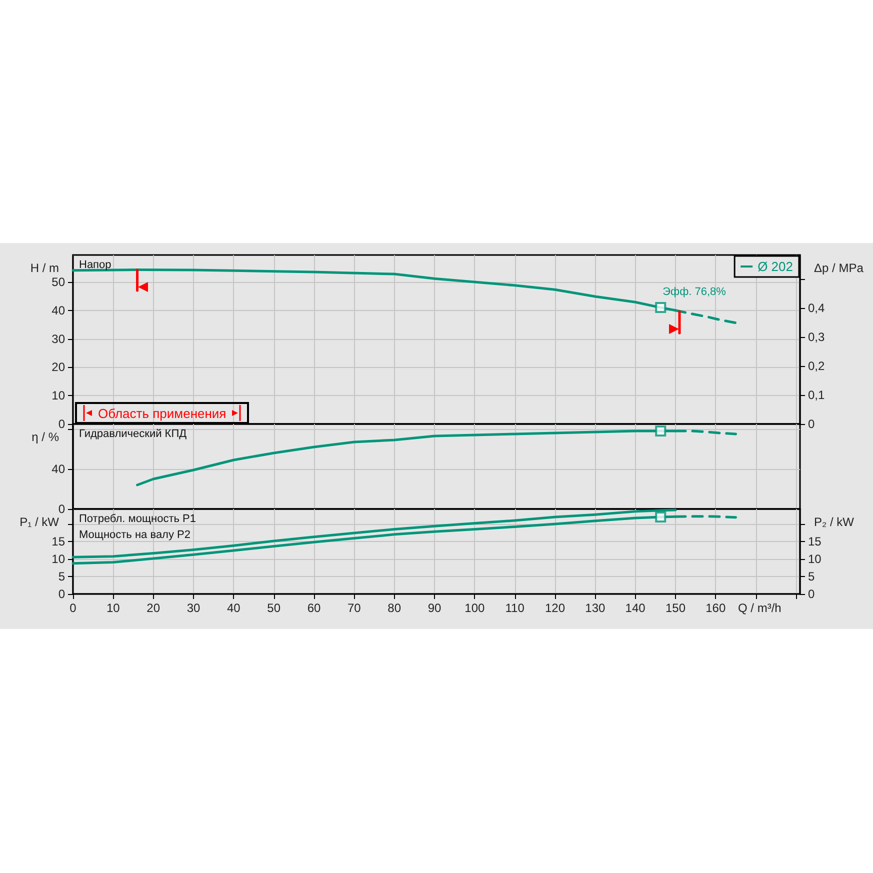  What do you see at coordinates (515, 608) in the screenshot?
I see `x-tick-label: 110` at bounding box center [515, 608].